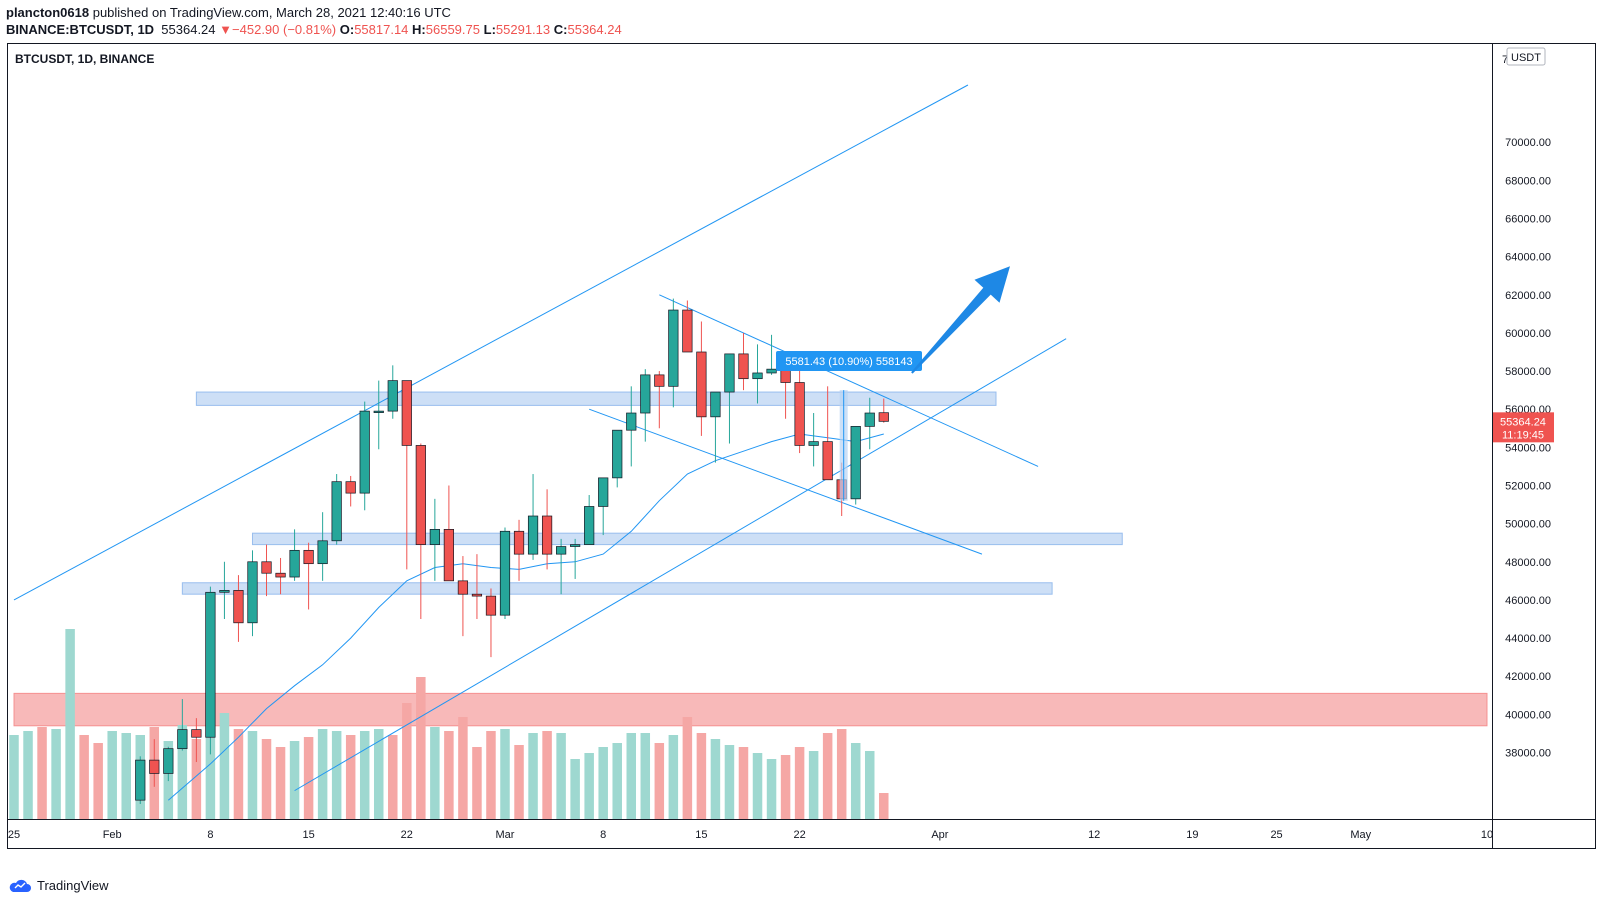 The image size is (1604, 904). Describe the element at coordinates (960, 320) in the screenshot. I see `up-arrow-icon` at that location.